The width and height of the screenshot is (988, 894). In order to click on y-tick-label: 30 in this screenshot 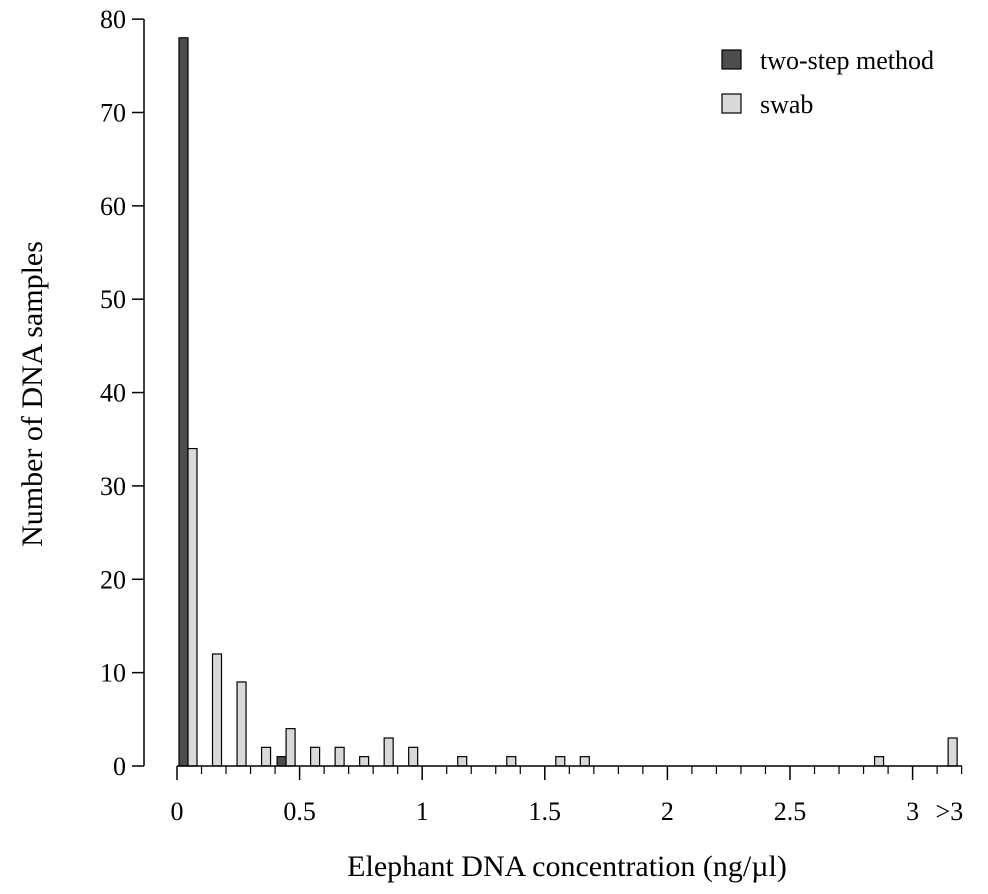, I will do `click(113, 486)`.